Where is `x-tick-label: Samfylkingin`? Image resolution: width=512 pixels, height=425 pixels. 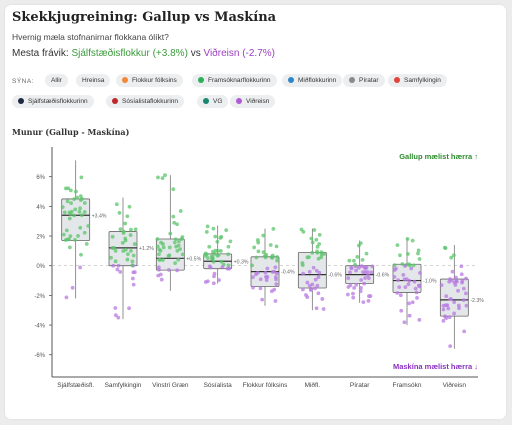
x-tick-label: Samfylkingin is located at coordinates (123, 385).